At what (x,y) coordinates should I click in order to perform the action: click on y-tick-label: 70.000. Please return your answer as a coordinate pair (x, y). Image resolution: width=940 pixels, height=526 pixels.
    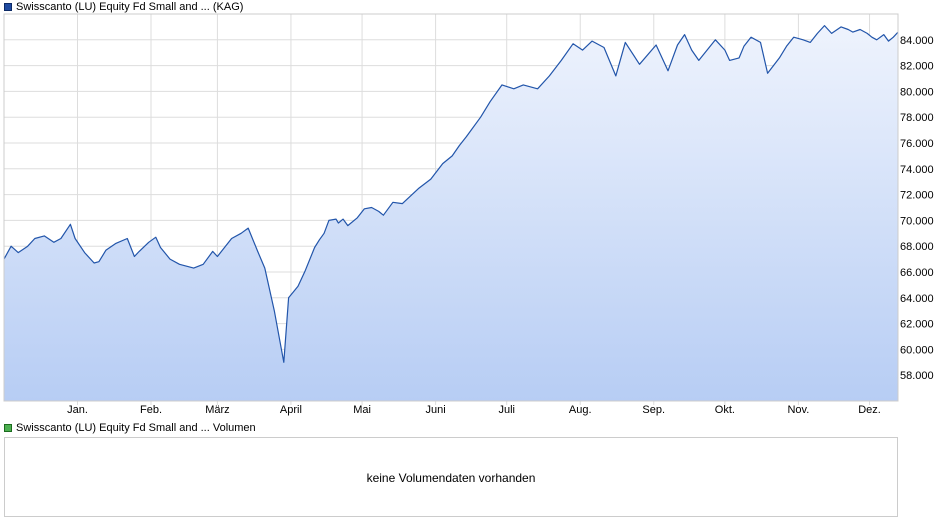
    Looking at the image, I should click on (917, 221).